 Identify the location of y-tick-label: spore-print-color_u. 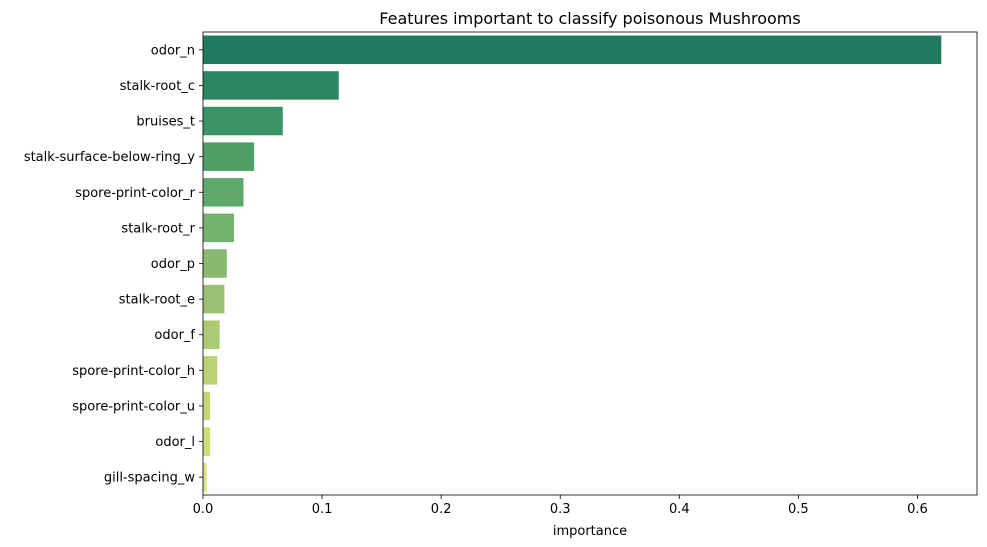
(133, 406).